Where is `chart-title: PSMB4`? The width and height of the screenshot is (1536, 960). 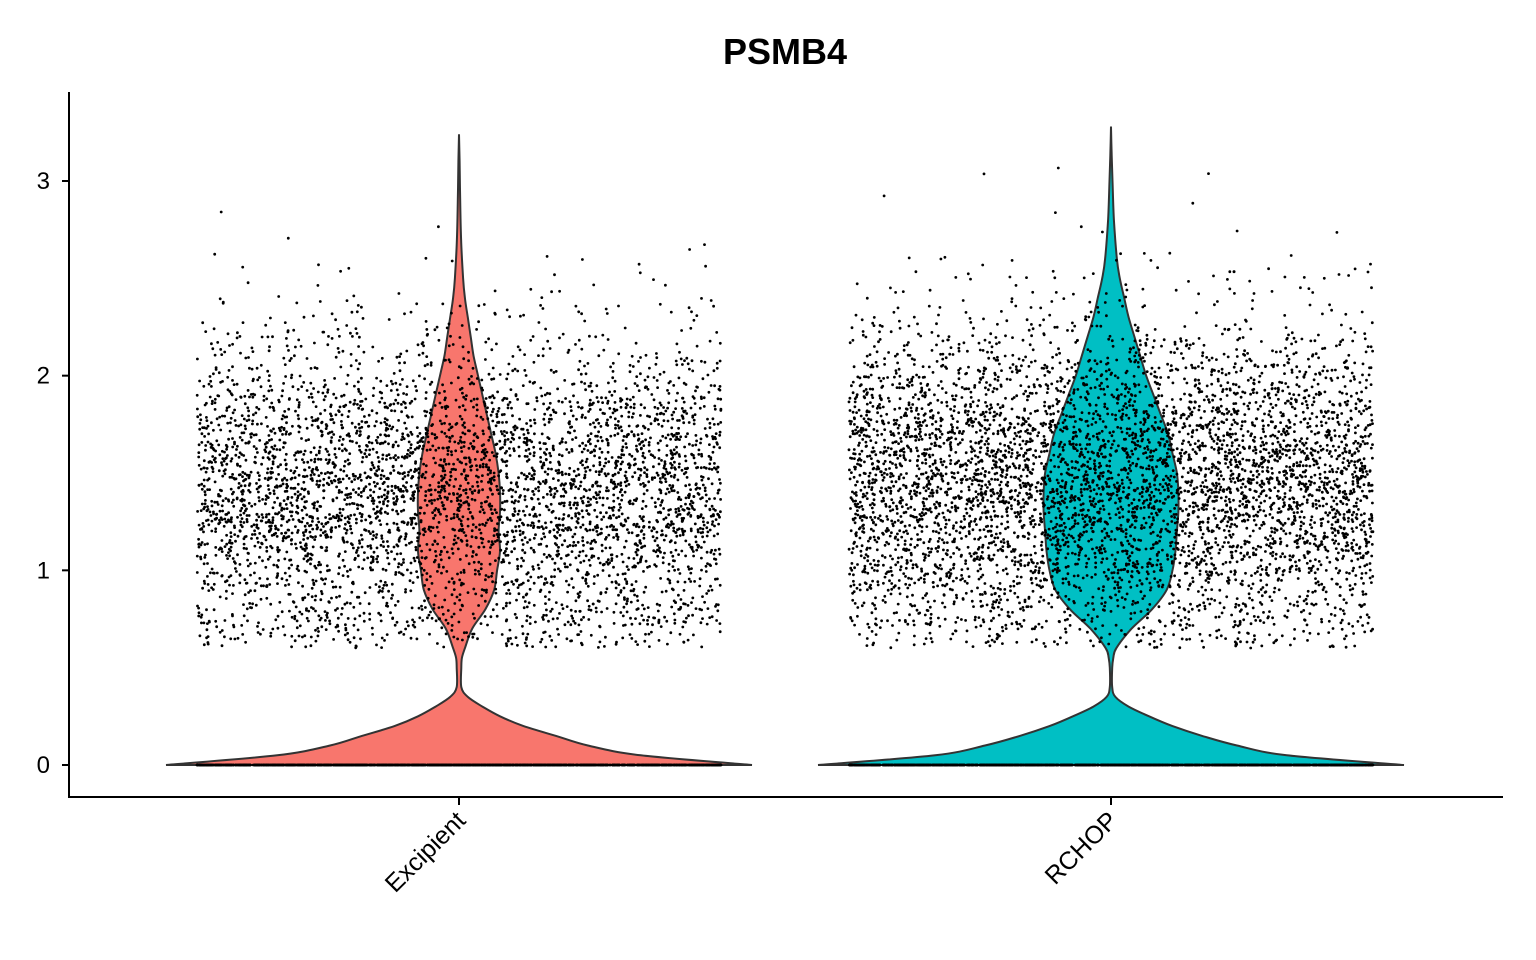
chart-title: PSMB4 is located at coordinates (785, 51).